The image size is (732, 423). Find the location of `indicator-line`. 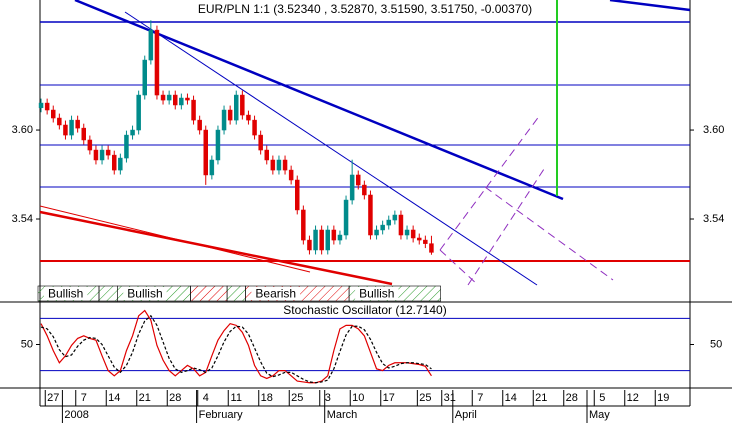

indicator-line is located at coordinates (236, 346).